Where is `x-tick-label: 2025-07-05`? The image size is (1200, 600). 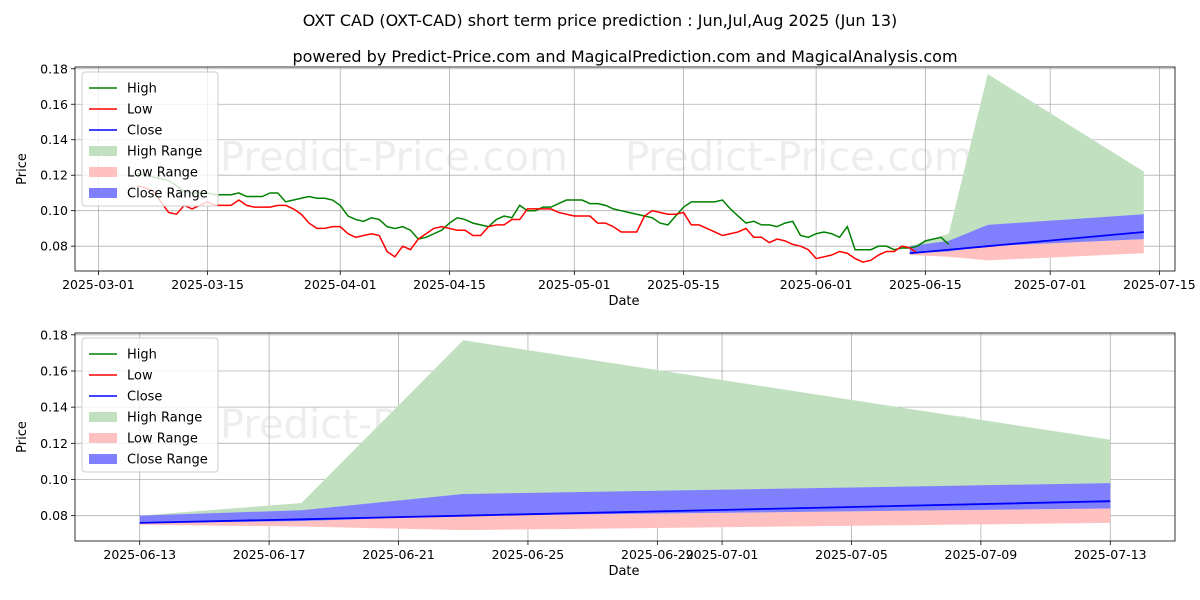 x-tick-label: 2025-07-05 is located at coordinates (851, 554).